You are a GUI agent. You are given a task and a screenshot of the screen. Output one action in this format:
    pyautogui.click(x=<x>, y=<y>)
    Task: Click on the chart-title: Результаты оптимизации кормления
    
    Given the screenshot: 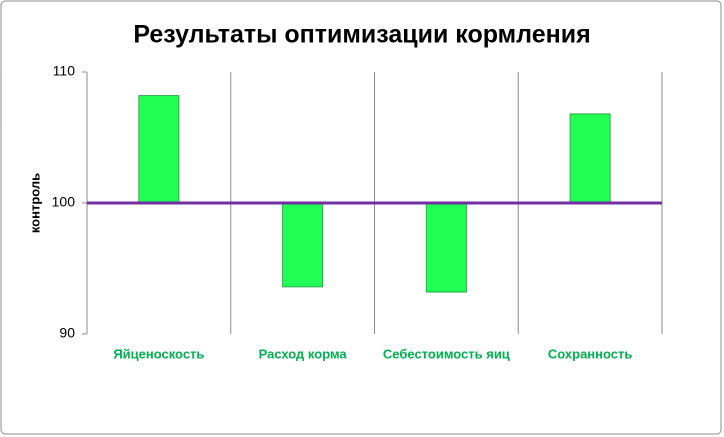 What is the action you would take?
    pyautogui.click(x=361, y=35)
    